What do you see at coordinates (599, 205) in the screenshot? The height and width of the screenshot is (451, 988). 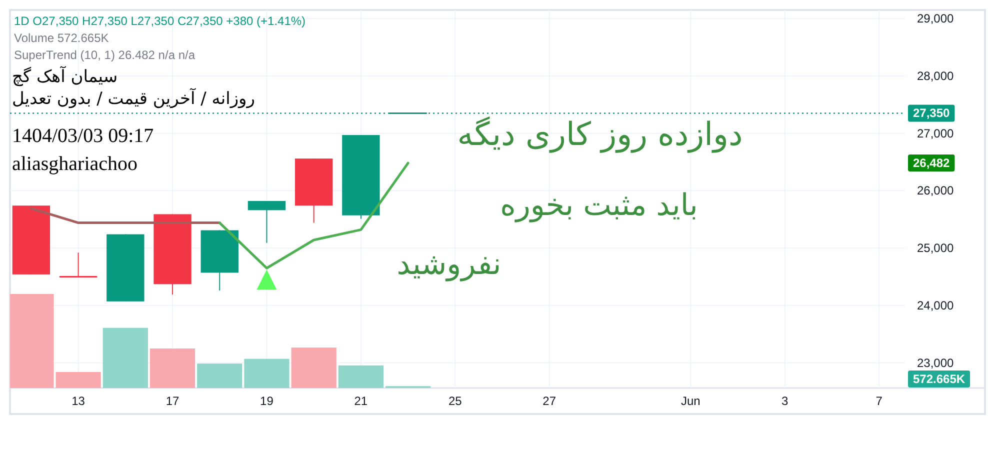 I see `annotation: باید مثبت بخوره` at bounding box center [599, 205].